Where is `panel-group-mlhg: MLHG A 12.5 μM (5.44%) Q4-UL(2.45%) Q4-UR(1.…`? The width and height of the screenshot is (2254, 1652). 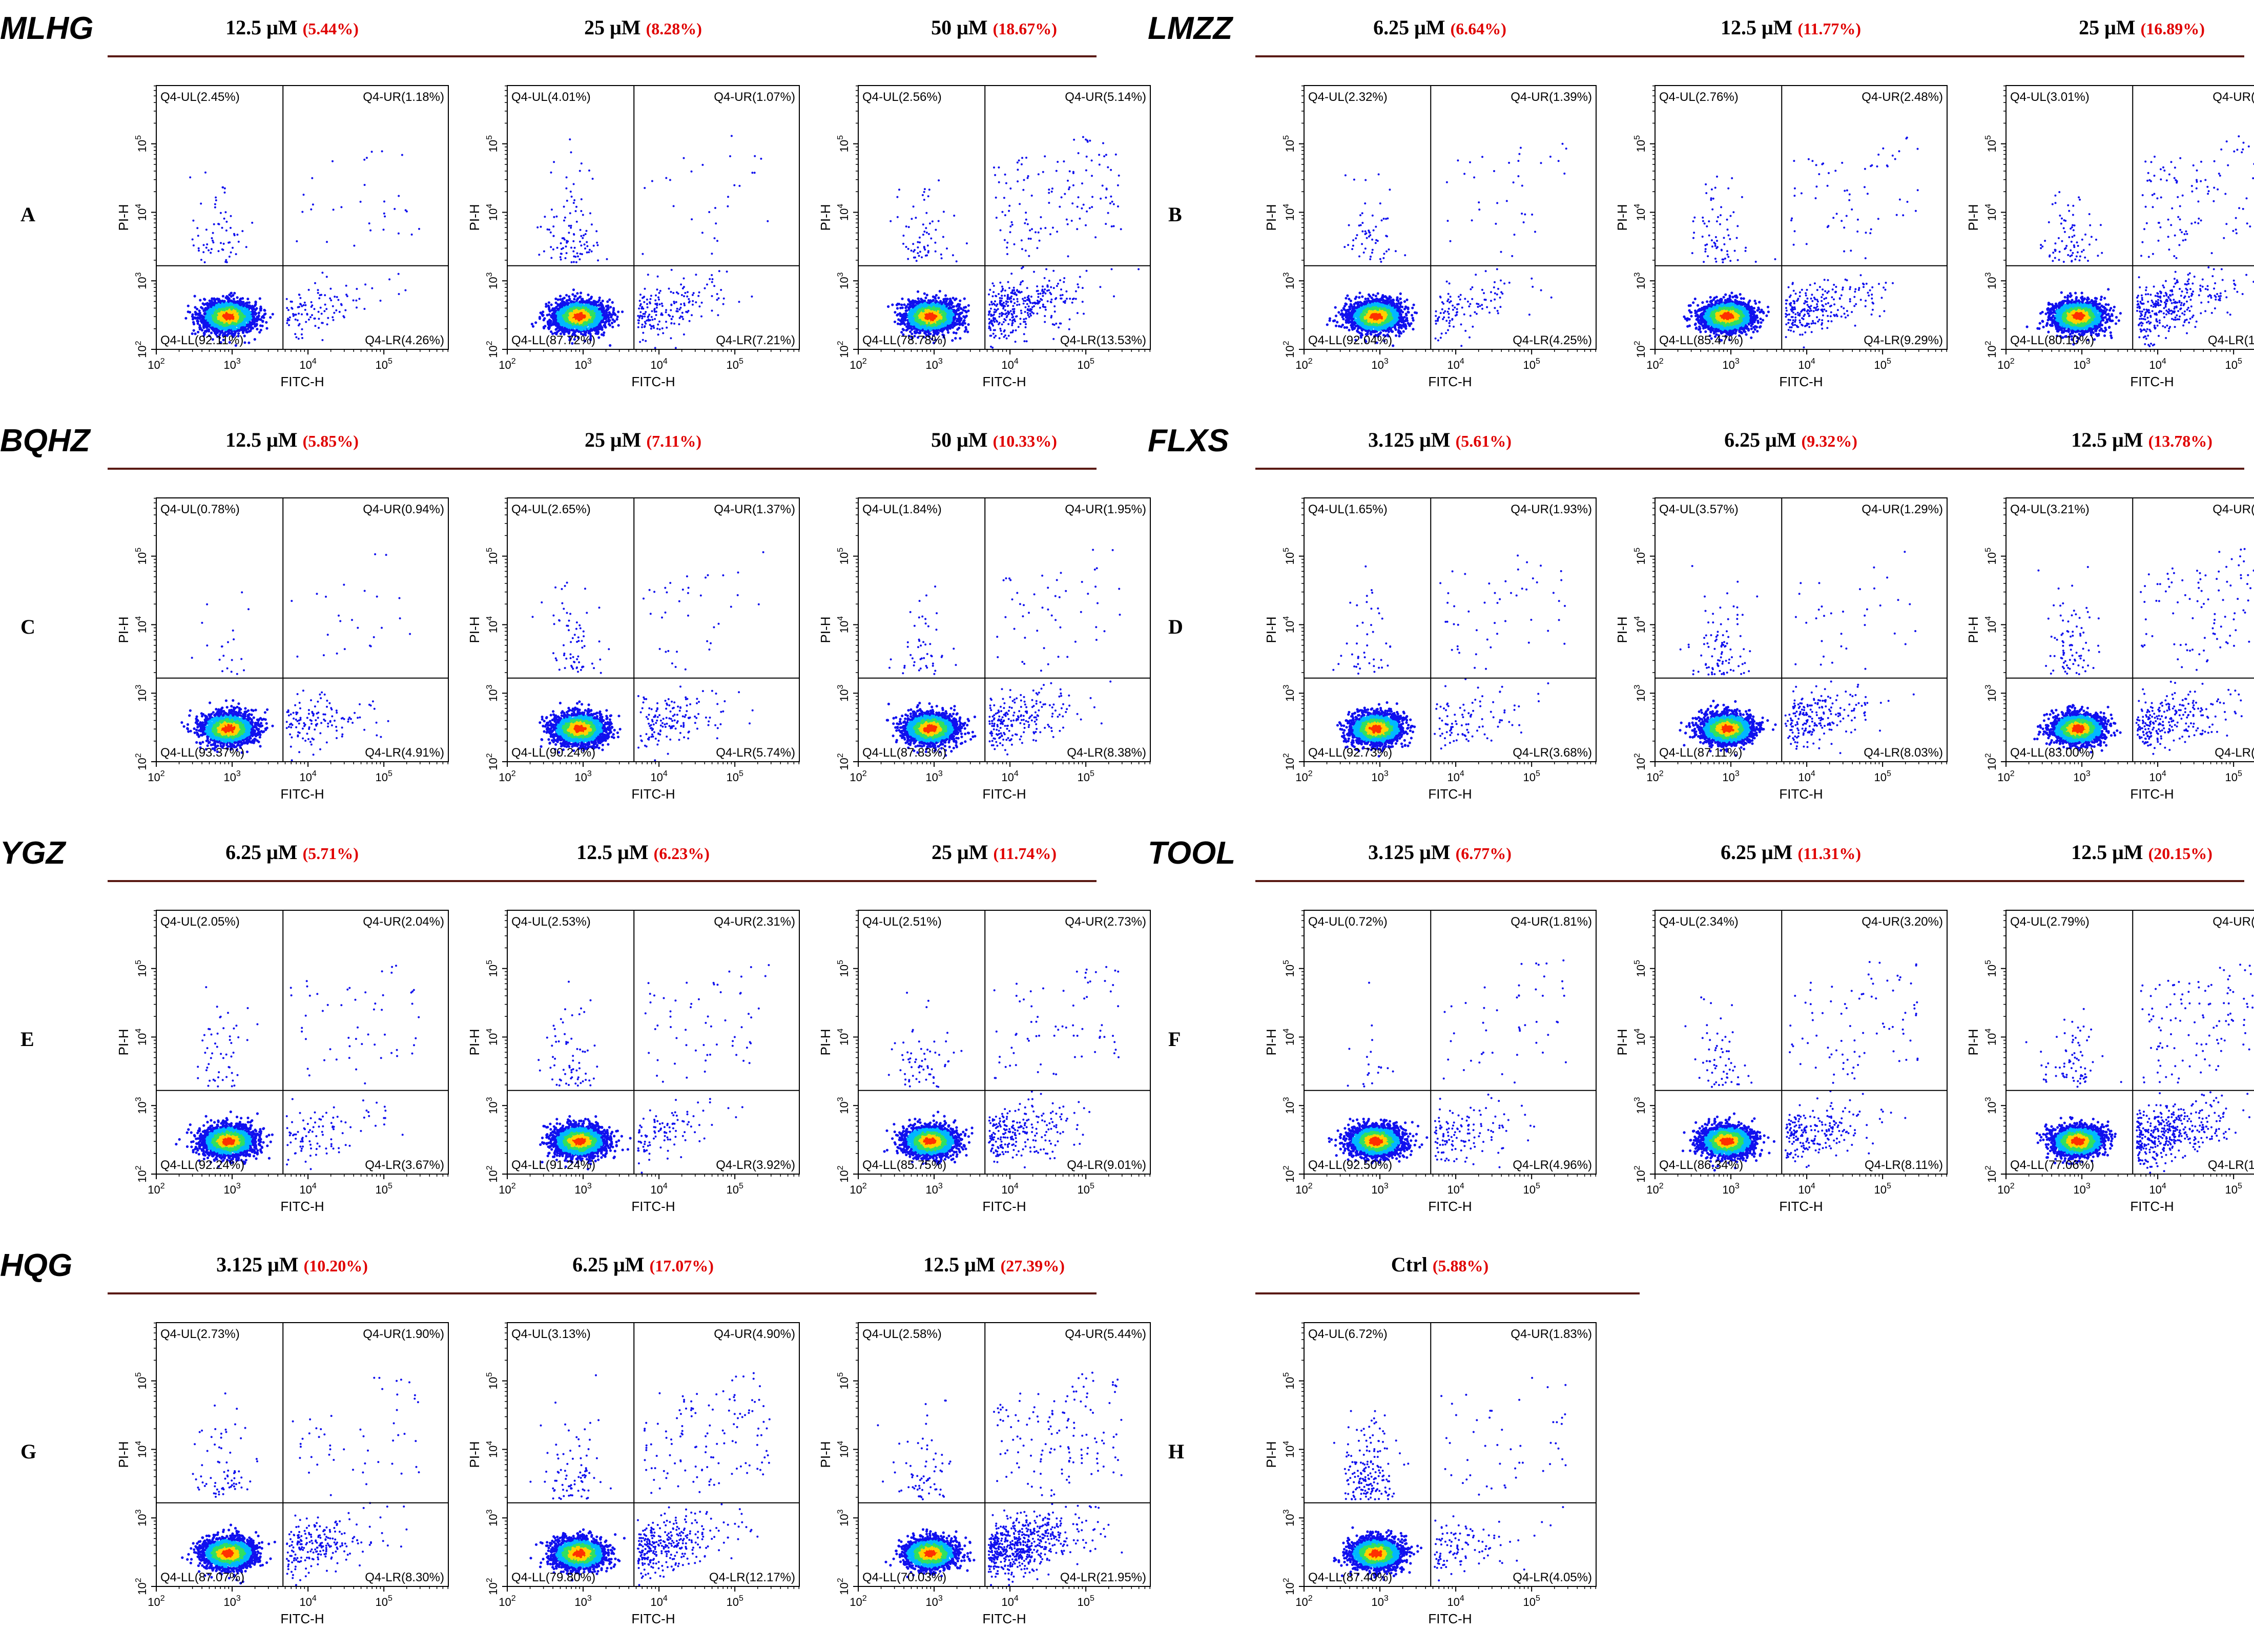 panel-group-mlhg: MLHG A 12.5 μM (5.44%) Q4-UL(2.45%) Q4-UR(1.… is located at coordinates (575, 195).